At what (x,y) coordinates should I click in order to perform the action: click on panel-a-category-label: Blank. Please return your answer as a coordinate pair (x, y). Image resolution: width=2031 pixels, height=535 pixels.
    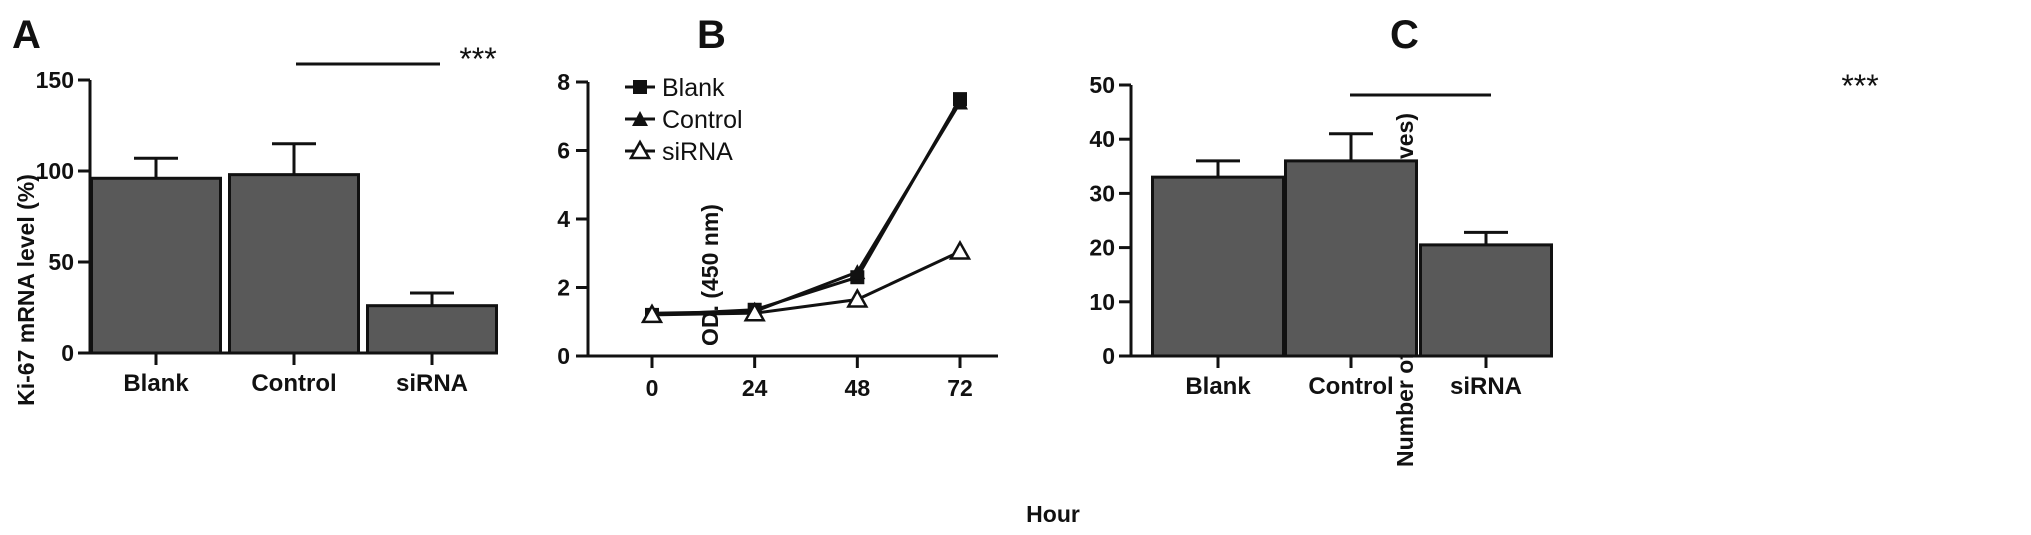
    Looking at the image, I should click on (156, 383).